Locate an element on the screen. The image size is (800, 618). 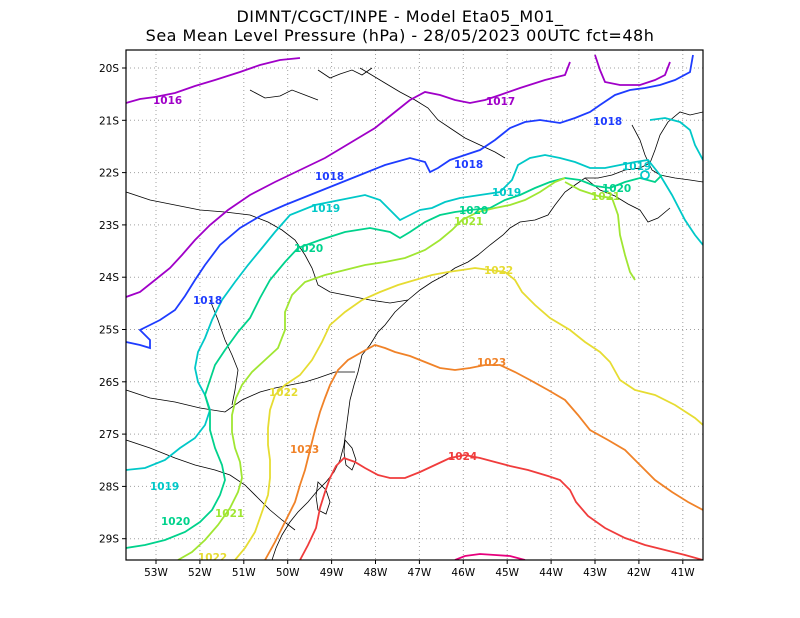
lon-tick-label: 47W is located at coordinates (420, 573).